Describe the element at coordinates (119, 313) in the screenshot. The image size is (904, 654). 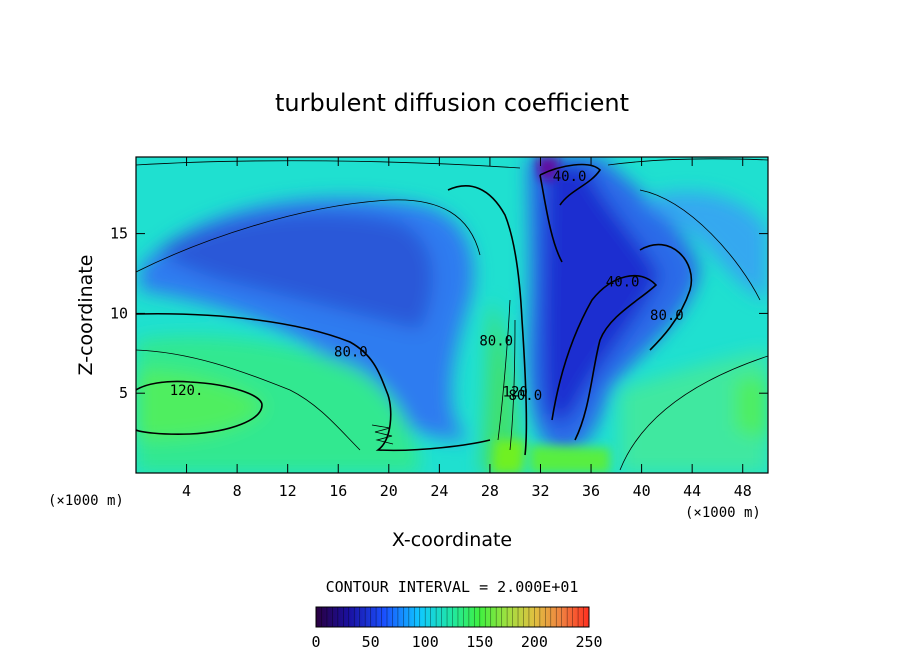
I see `y-tick-label: 10` at that location.